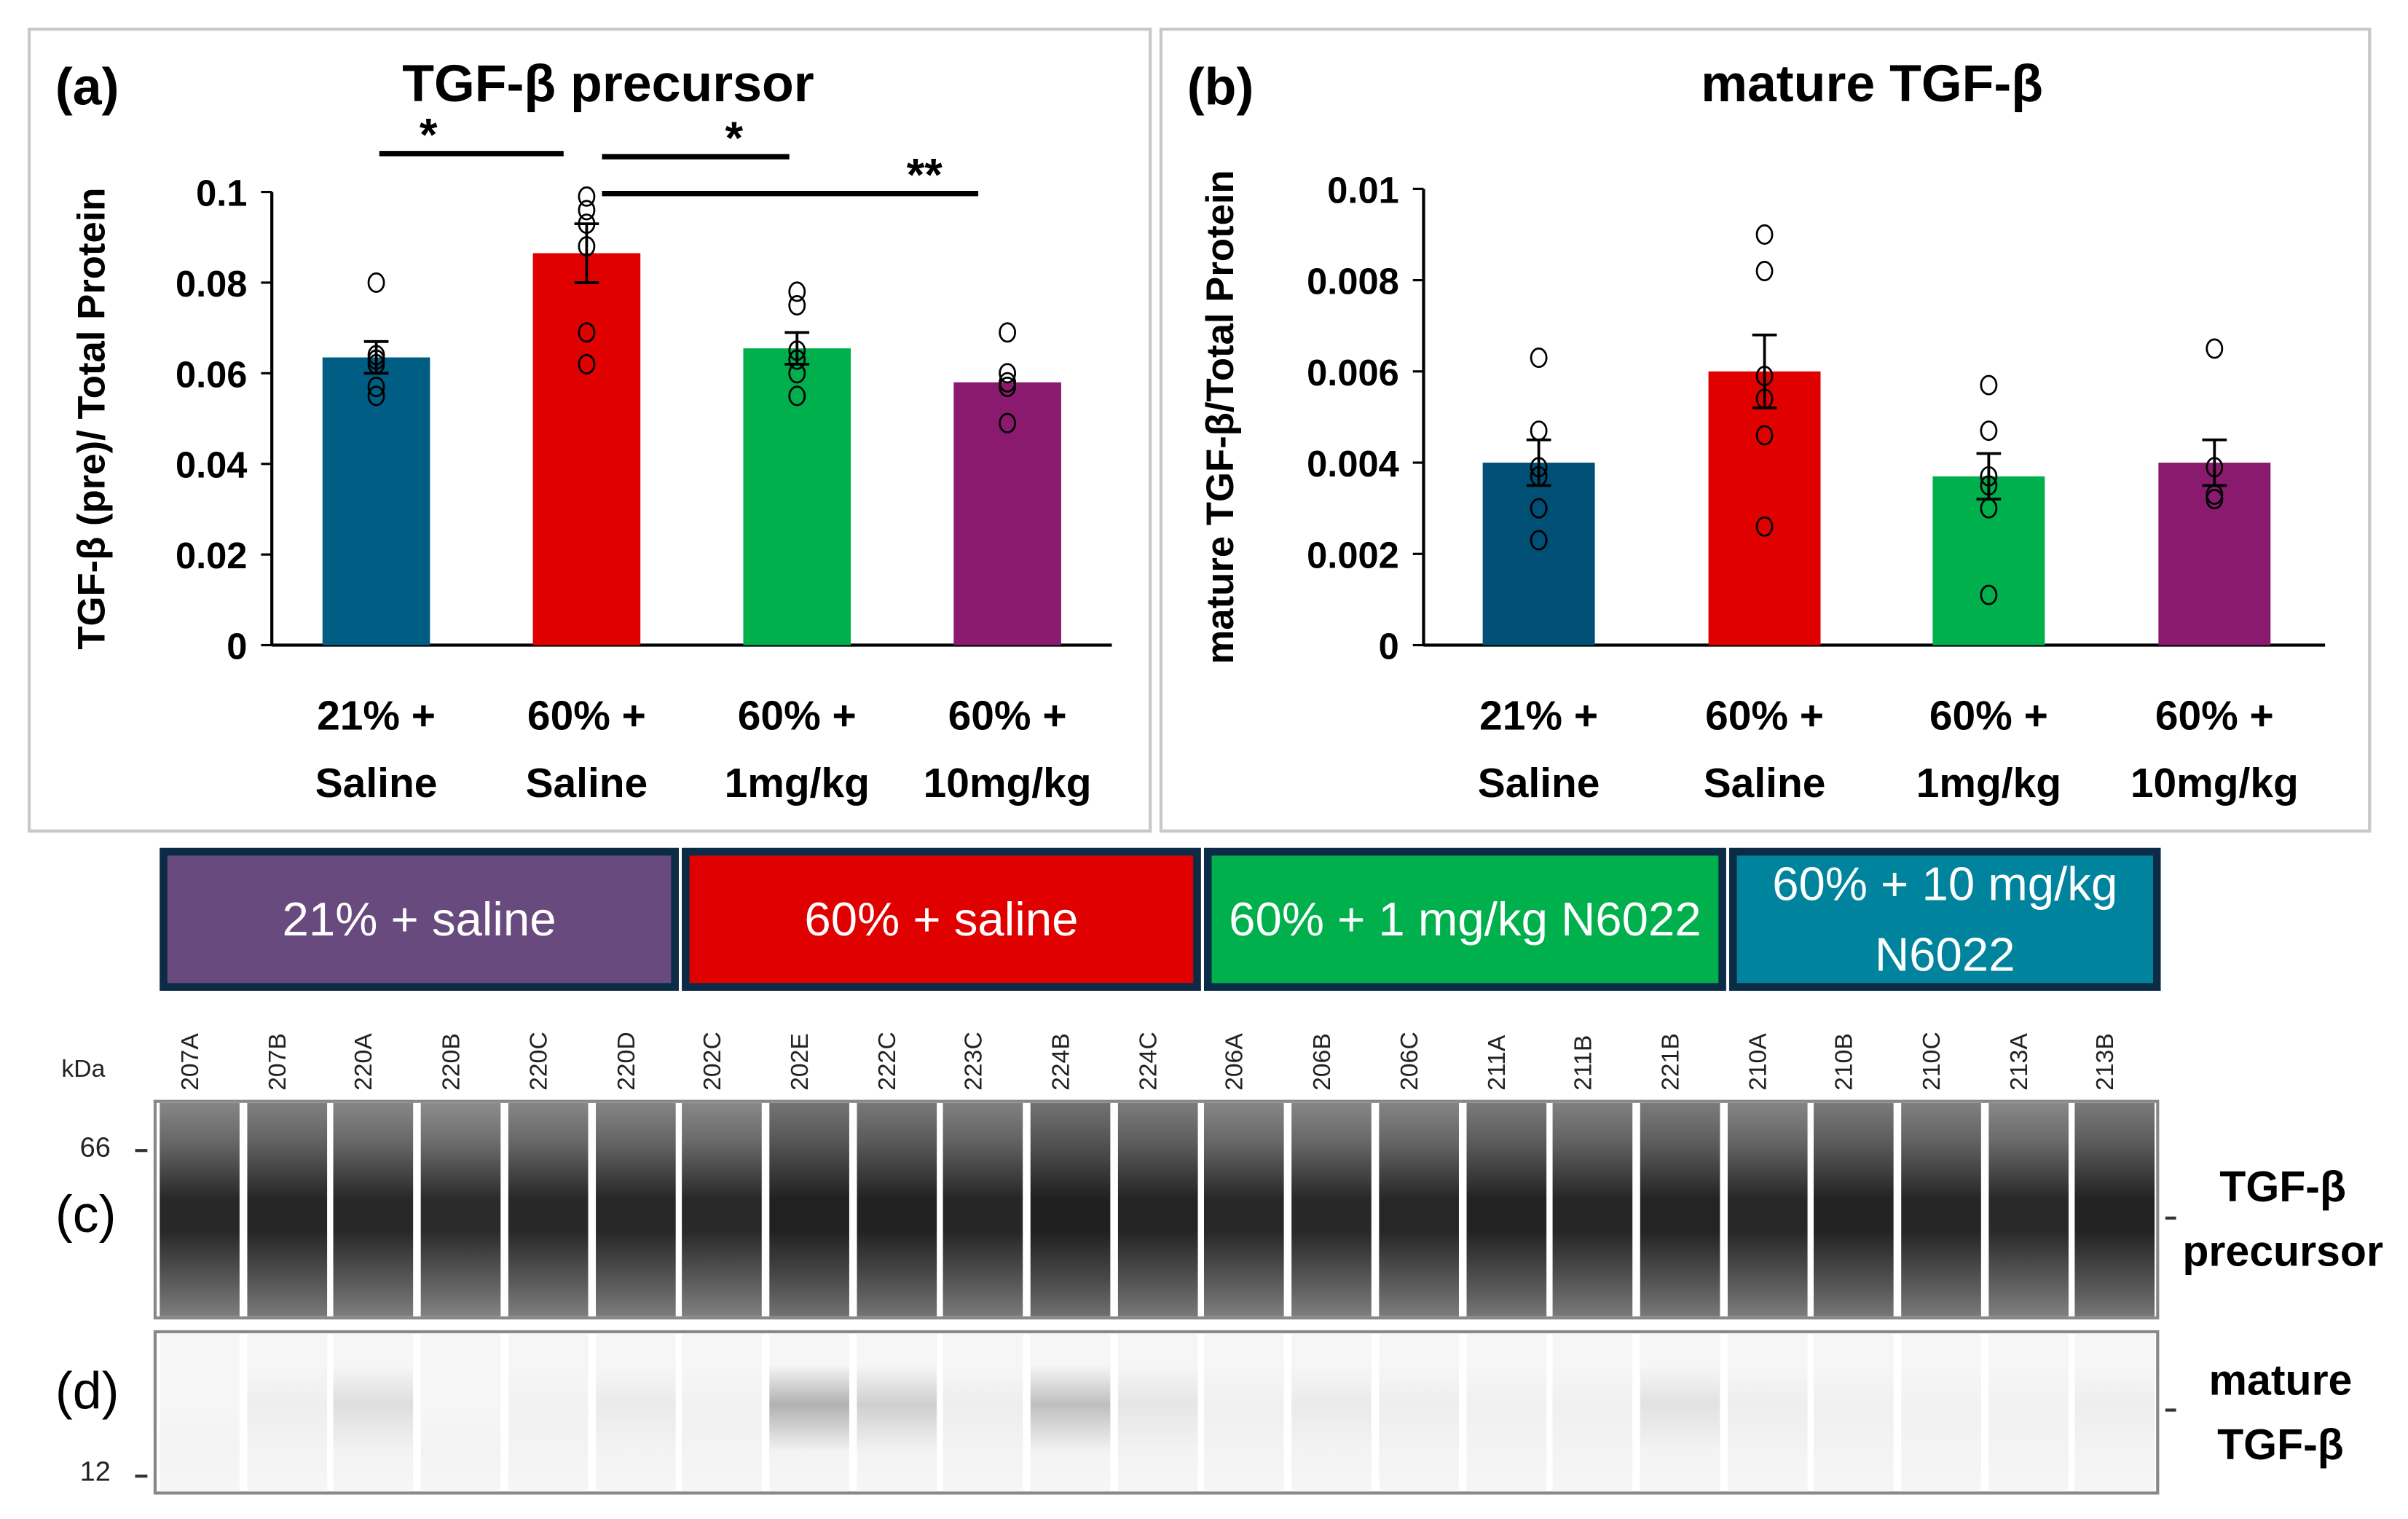 This screenshot has width=2408, height=1519. Describe the element at coordinates (1353, 281) in the screenshot. I see `y-tick-label: 0.008` at that location.